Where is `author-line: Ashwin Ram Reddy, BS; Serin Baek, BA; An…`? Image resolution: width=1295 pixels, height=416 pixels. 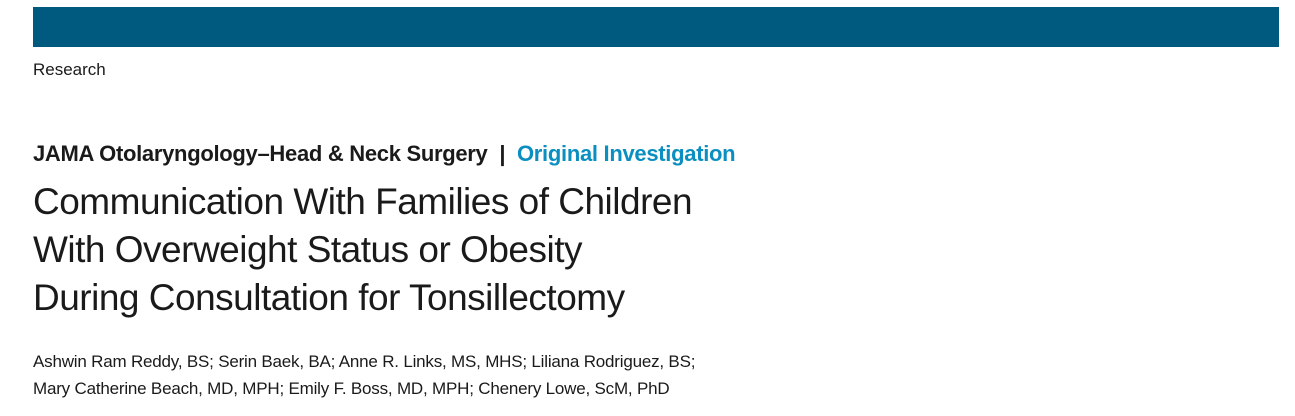
author-line: Ashwin Ram Reddy, BS; Serin Baek, BA; An… is located at coordinates (364, 361).